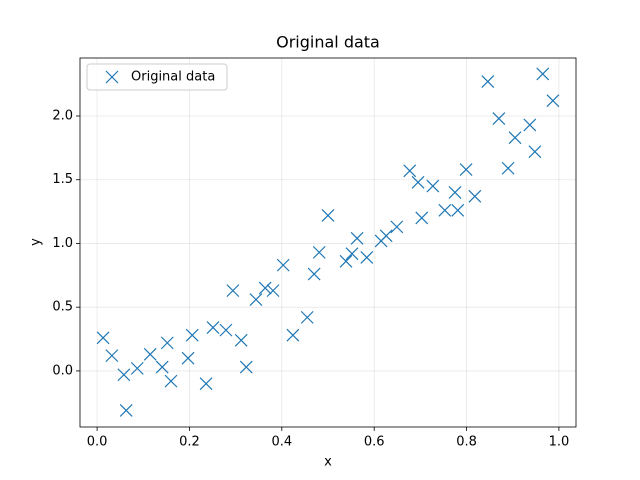 The image size is (640, 480). Describe the element at coordinates (36, 242) in the screenshot. I see `y-axis-label: y` at that location.